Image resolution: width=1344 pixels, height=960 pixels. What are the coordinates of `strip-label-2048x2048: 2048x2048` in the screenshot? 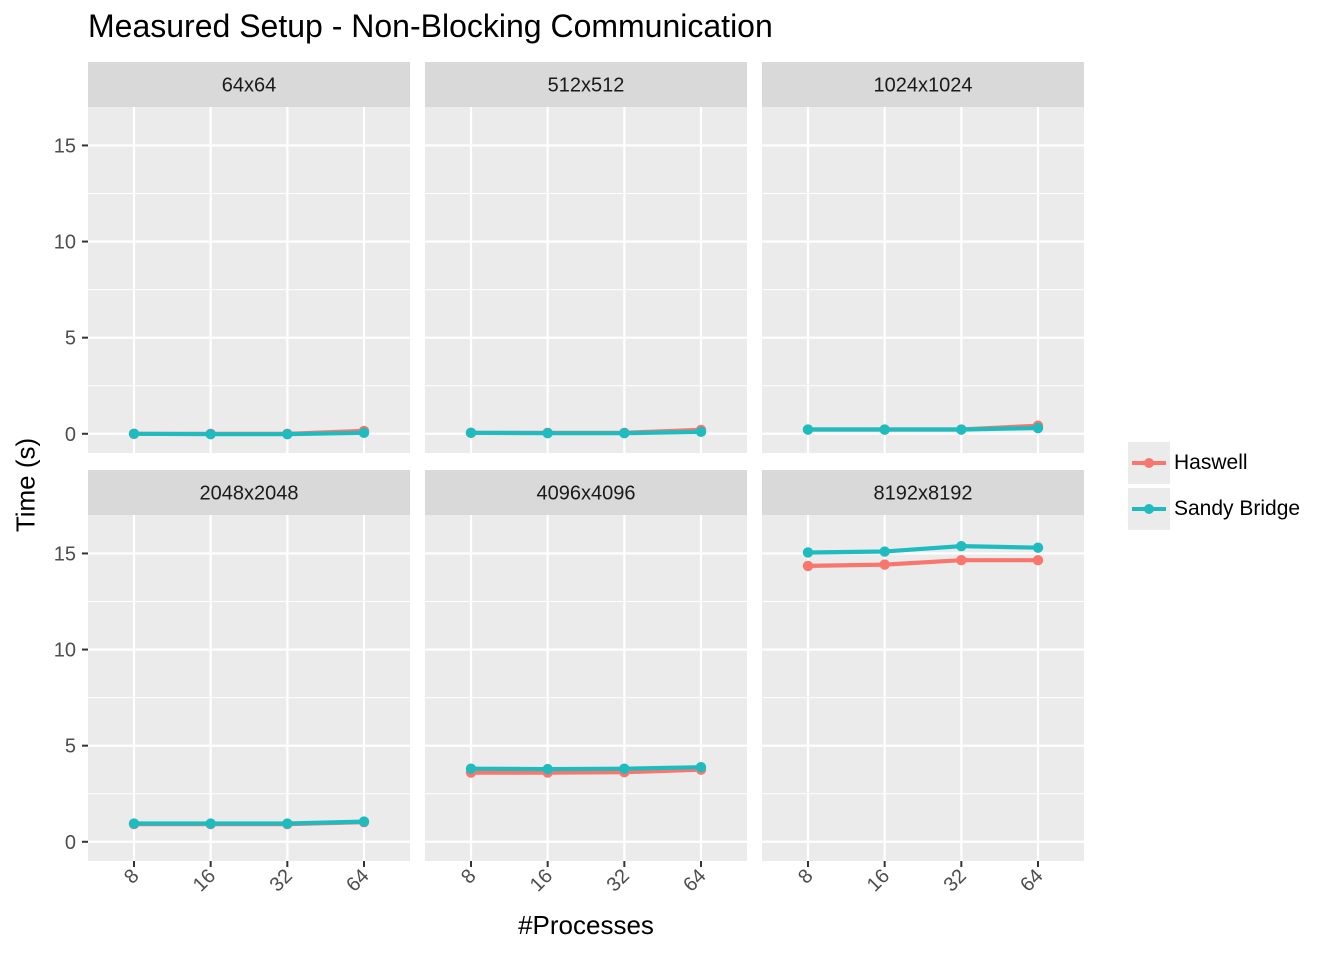 It's located at (249, 494).